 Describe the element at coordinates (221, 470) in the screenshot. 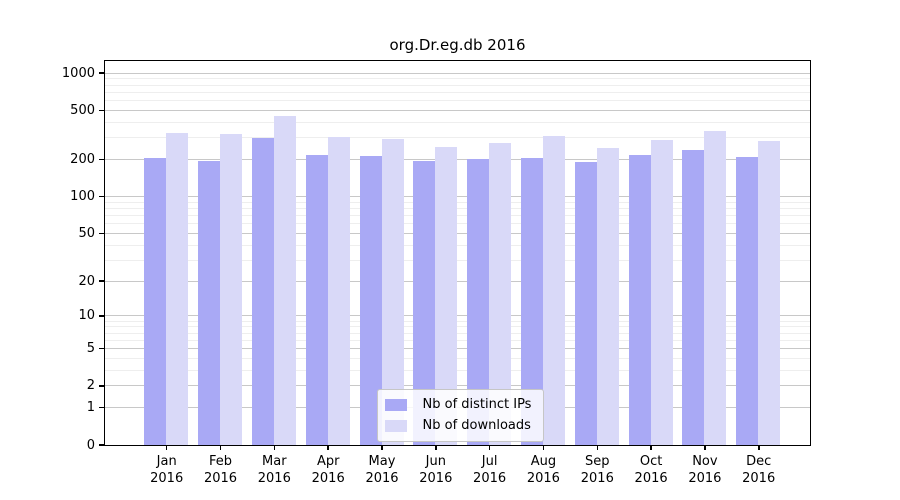

I see `x-tick-label-feb: Feb 2016` at that location.